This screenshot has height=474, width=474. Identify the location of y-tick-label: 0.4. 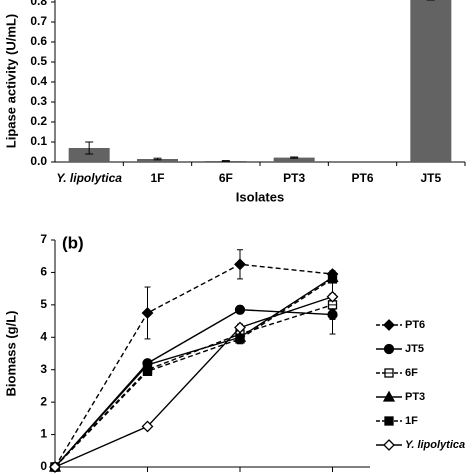
(38, 81).